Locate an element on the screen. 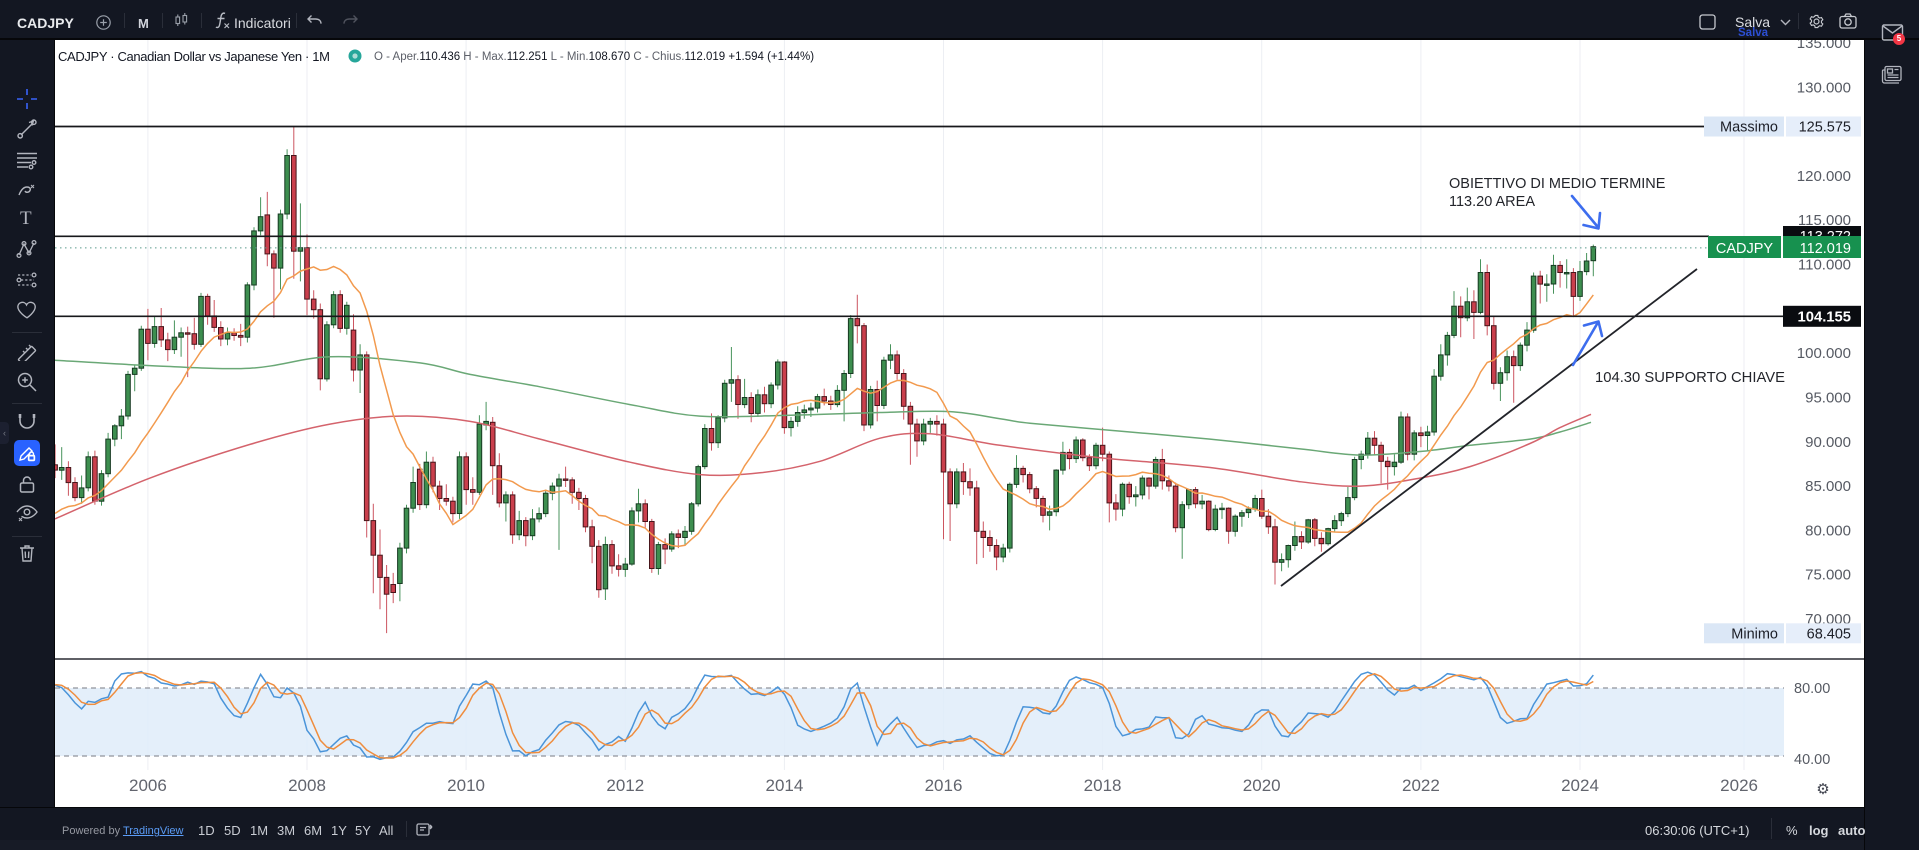 This screenshot has width=1919, height=850. svg-text: 2012 is located at coordinates (625, 785).